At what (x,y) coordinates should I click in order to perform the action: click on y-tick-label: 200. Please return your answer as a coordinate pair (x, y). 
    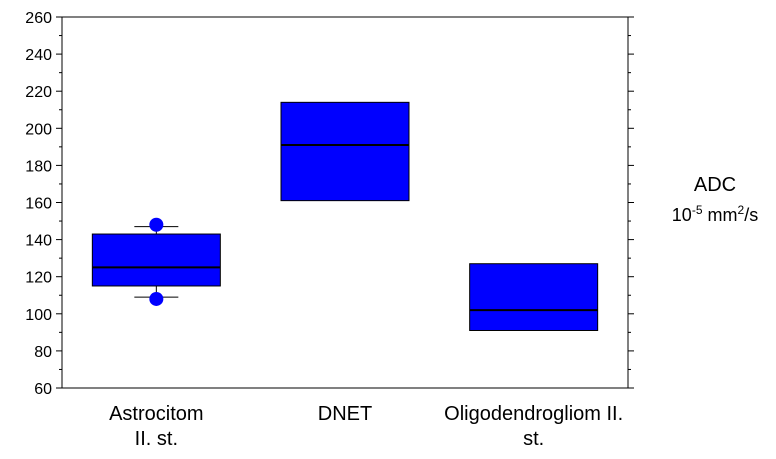
    Looking at the image, I should click on (38, 129).